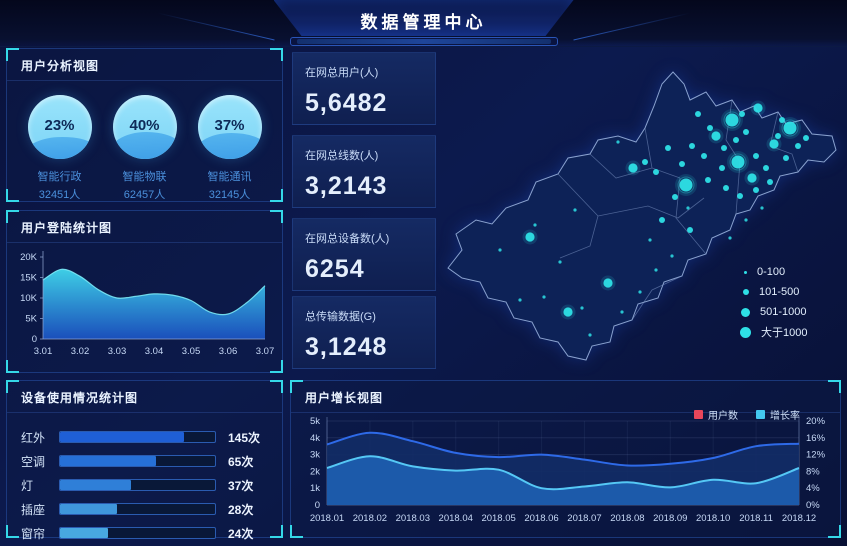 The width and height of the screenshot is (847, 546). Describe the element at coordinates (670, 518) in the screenshot. I see `svg-text: 2018.09` at that location.